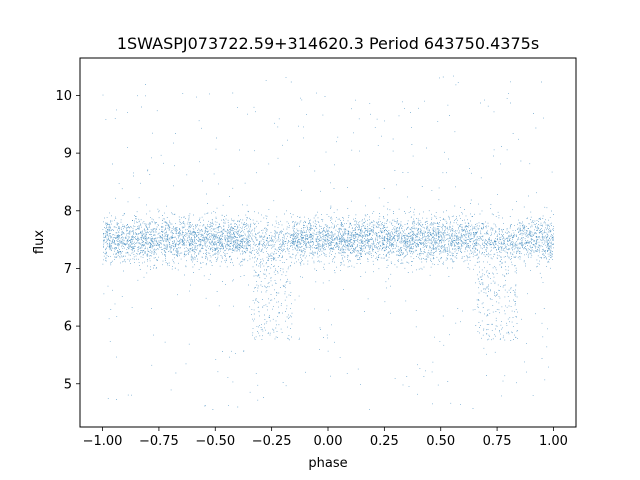  Describe the element at coordinates (68, 154) in the screenshot. I see `y-tick-label: 9` at that location.